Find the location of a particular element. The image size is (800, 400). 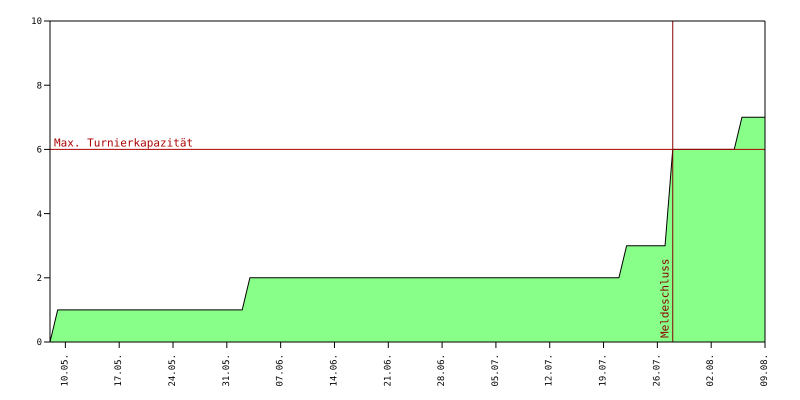

x-tick-label: 12.07. is located at coordinates (549, 370).